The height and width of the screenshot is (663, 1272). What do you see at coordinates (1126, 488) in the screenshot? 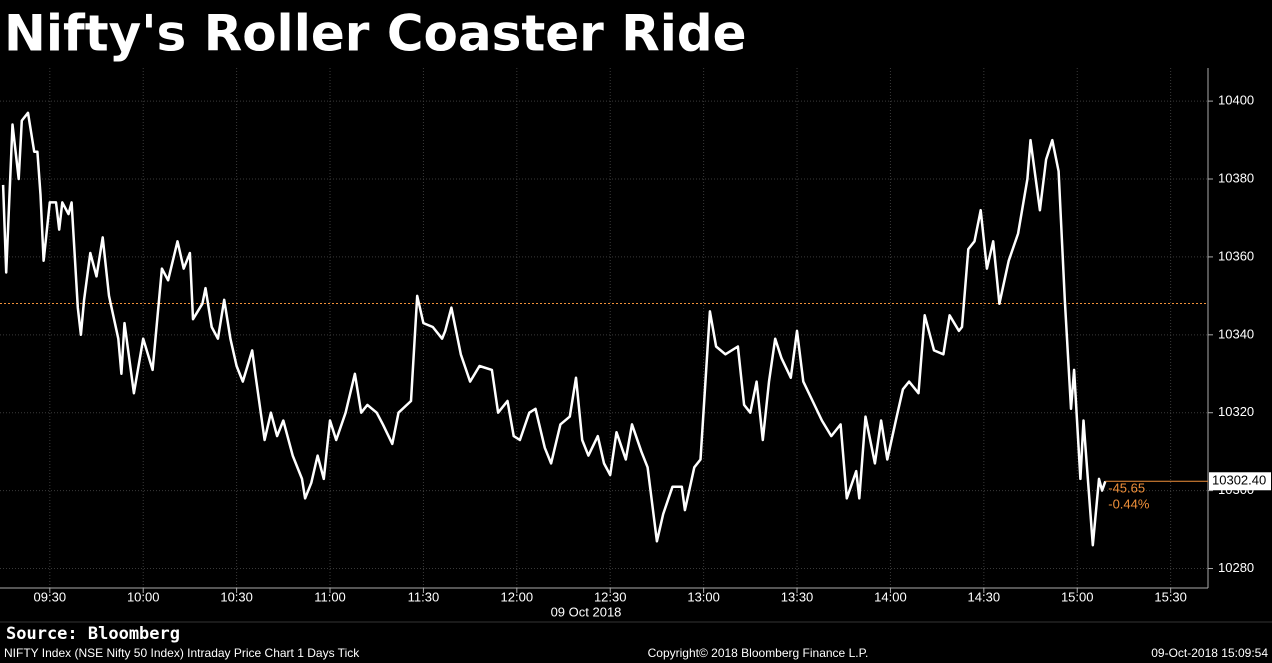
I see `net-change: -45.65` at bounding box center [1126, 488].